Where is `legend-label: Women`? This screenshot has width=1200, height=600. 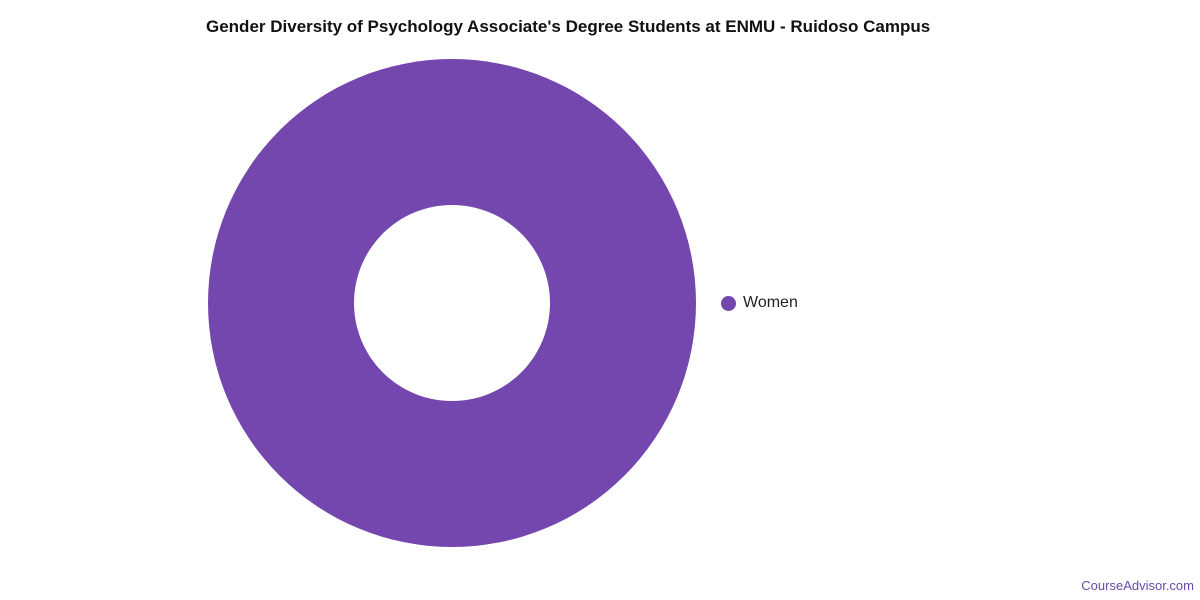
legend-label: Women is located at coordinates (770, 302).